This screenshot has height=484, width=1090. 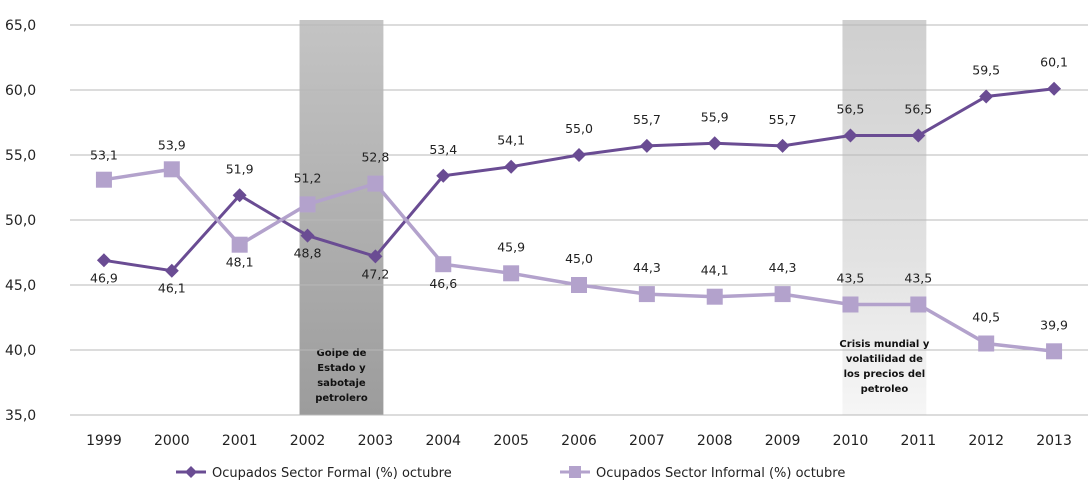 What do you see at coordinates (172, 441) in the screenshot?
I see `x-tick-label: 2000` at bounding box center [172, 441].